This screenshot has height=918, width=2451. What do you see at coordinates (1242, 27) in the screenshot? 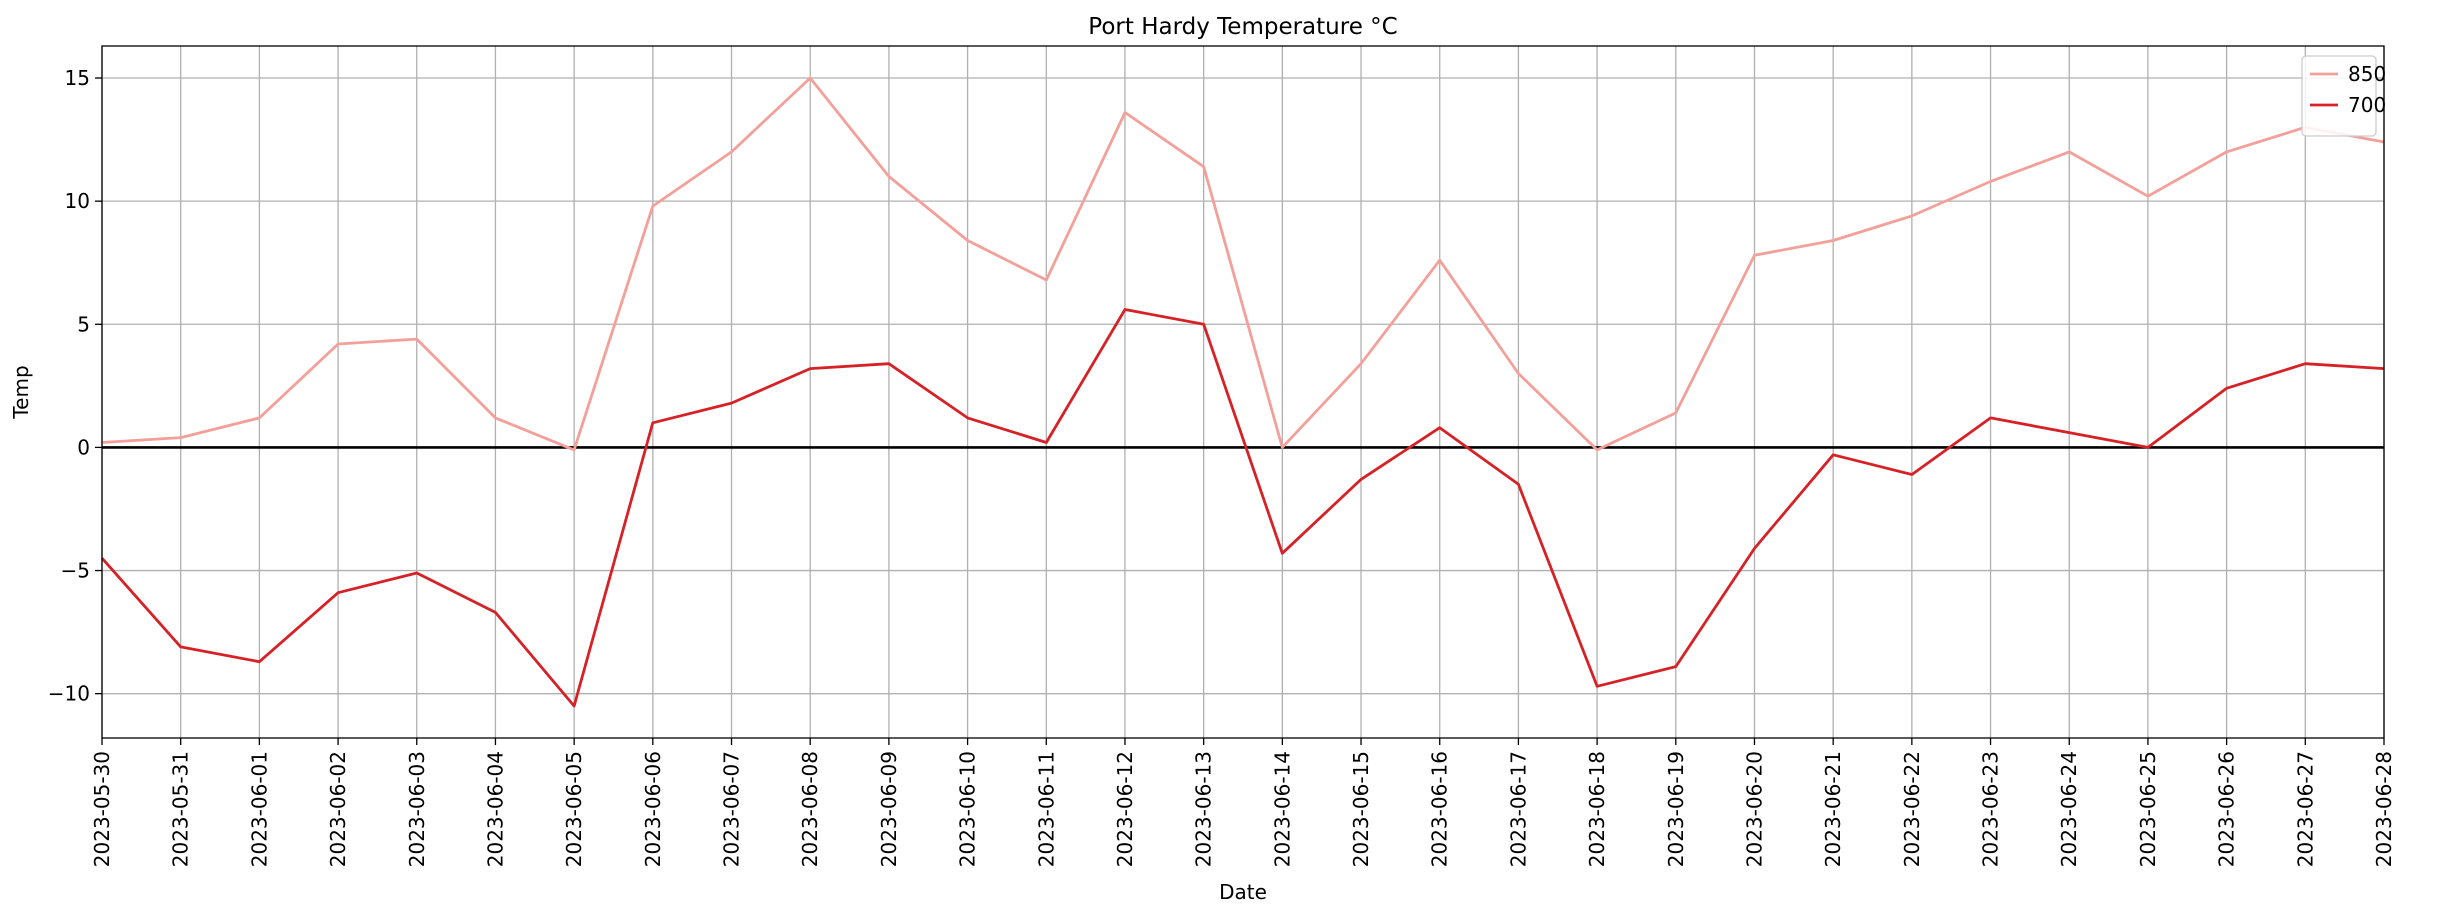
I see `chart-title: Port Hardy Temperature °C` at bounding box center [1242, 27].